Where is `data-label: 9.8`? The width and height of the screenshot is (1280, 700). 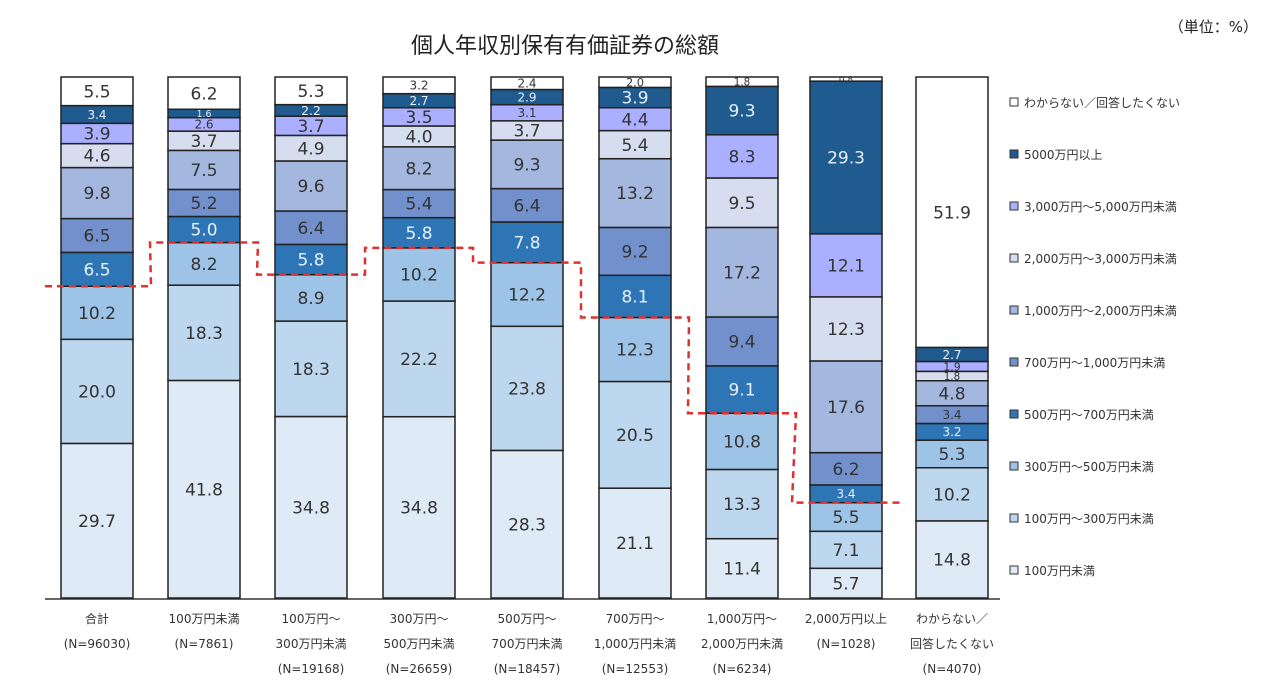 data-label: 9.8 is located at coordinates (96, 194).